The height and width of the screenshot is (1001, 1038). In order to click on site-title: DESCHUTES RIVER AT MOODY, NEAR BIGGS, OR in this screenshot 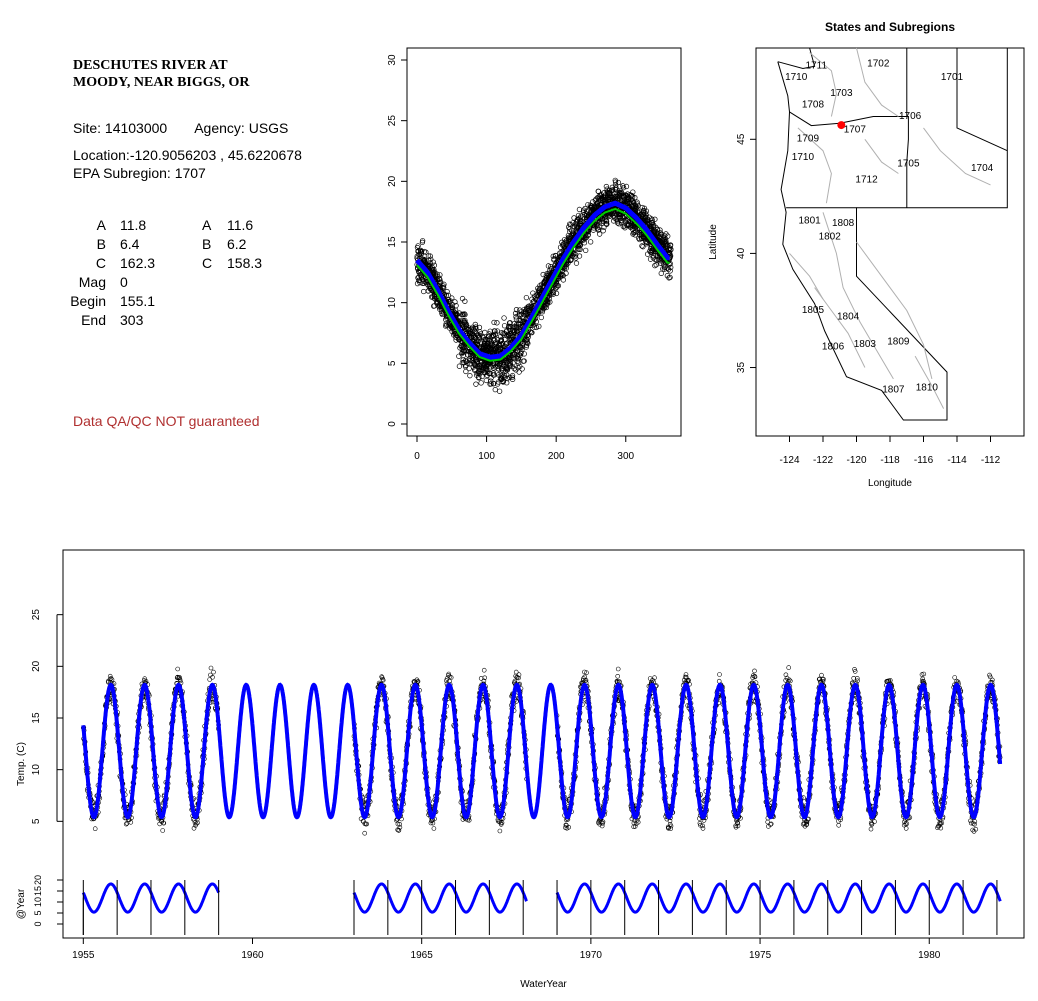, I will do `click(161, 74)`.